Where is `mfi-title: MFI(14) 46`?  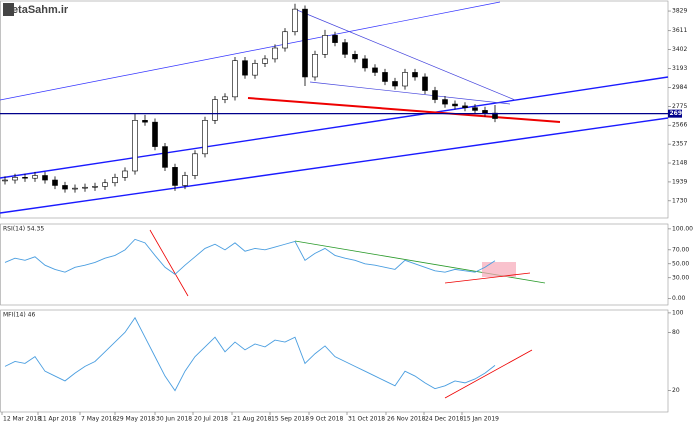
mfi-title: MFI(14) 46 is located at coordinates (19, 315).